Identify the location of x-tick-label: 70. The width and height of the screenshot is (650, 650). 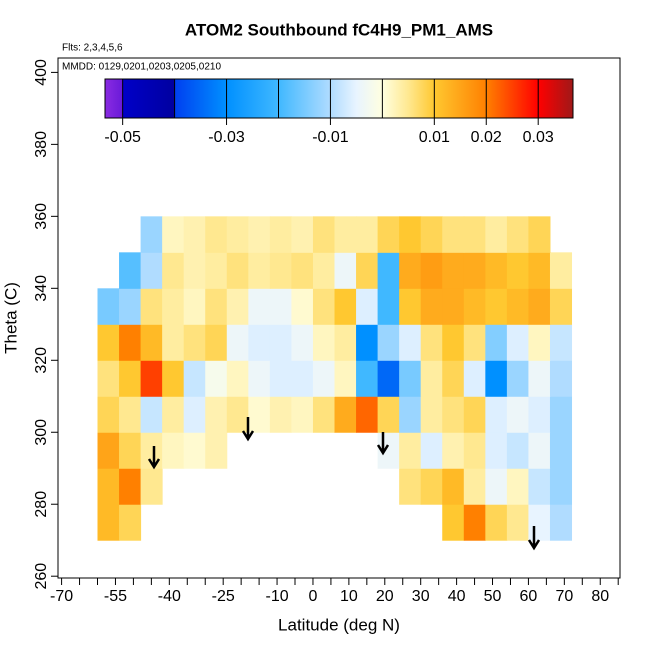
(564, 596).